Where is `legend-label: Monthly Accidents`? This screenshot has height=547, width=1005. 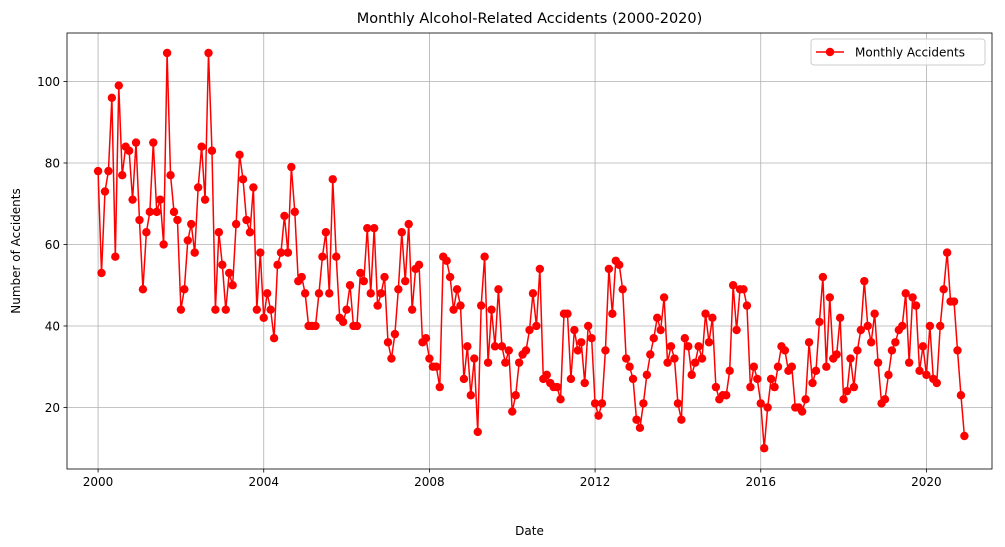
legend-label: Monthly Accidents is located at coordinates (910, 53).